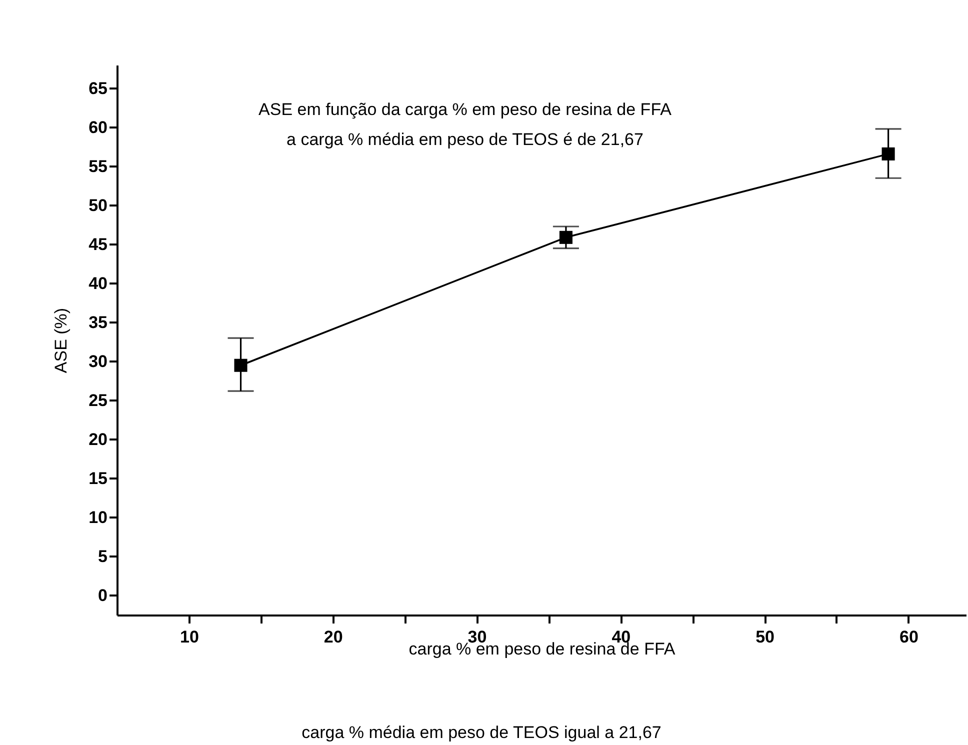 Image resolution: width=968 pixels, height=745 pixels. Describe the element at coordinates (98, 205) in the screenshot. I see `y-tick-label: 50` at that location.